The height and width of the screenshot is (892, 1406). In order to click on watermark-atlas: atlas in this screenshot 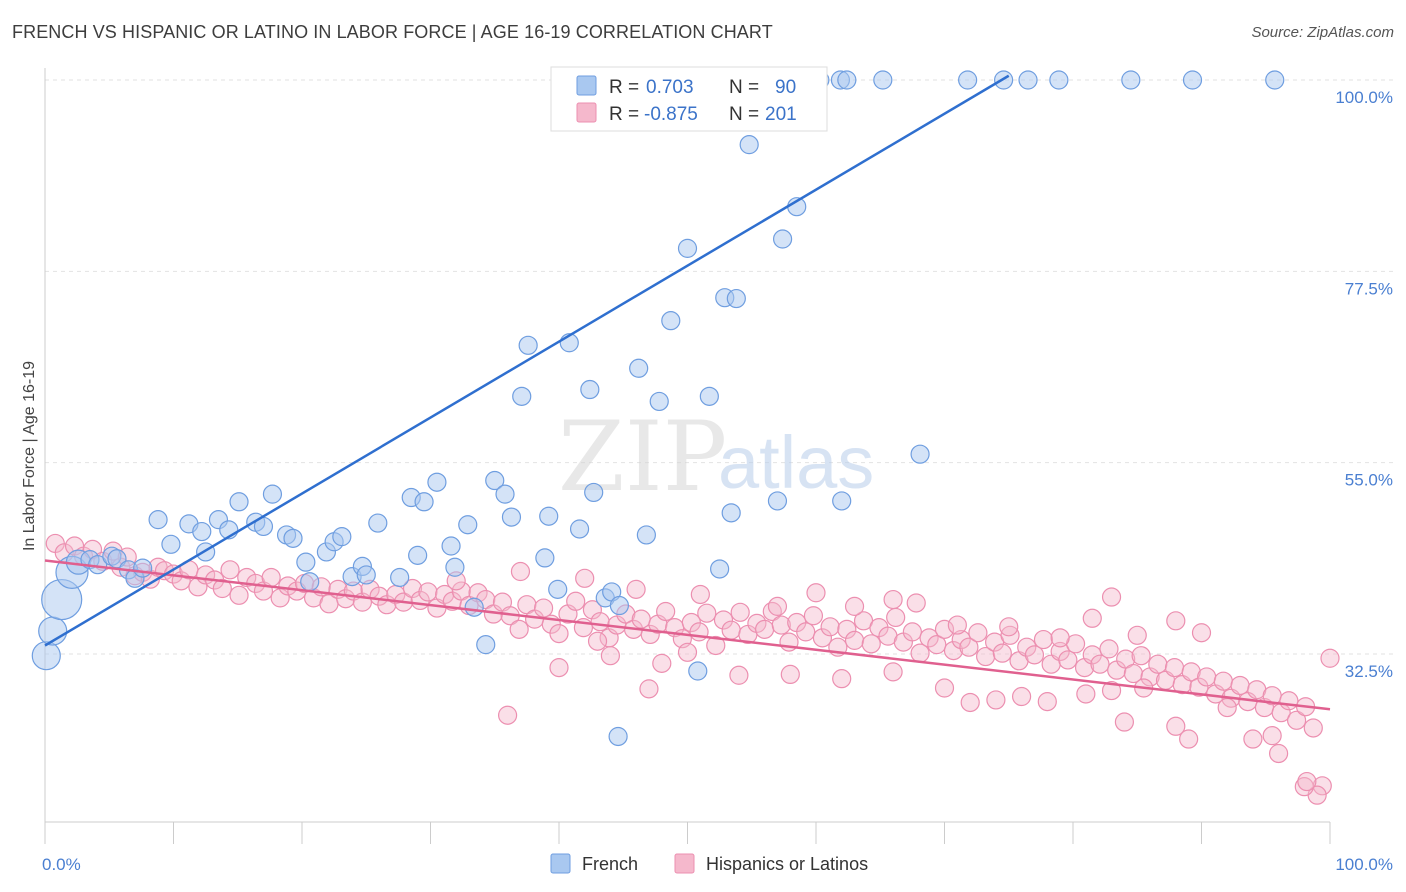, I will do `click(796, 462)`.